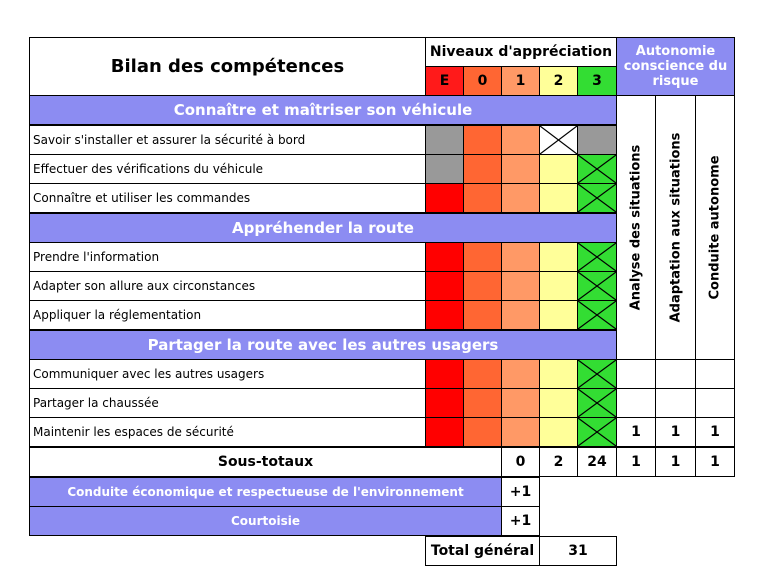 The width and height of the screenshot is (763, 583). Describe the element at coordinates (227, 169) in the screenshot. I see `skill-label: Effectuer des vérifications du véhicule` at that location.